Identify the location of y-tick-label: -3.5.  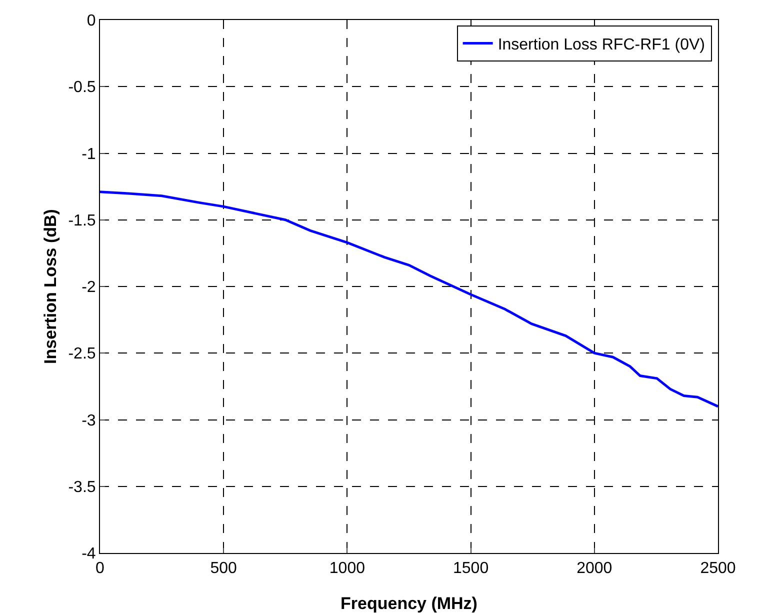
(82, 487).